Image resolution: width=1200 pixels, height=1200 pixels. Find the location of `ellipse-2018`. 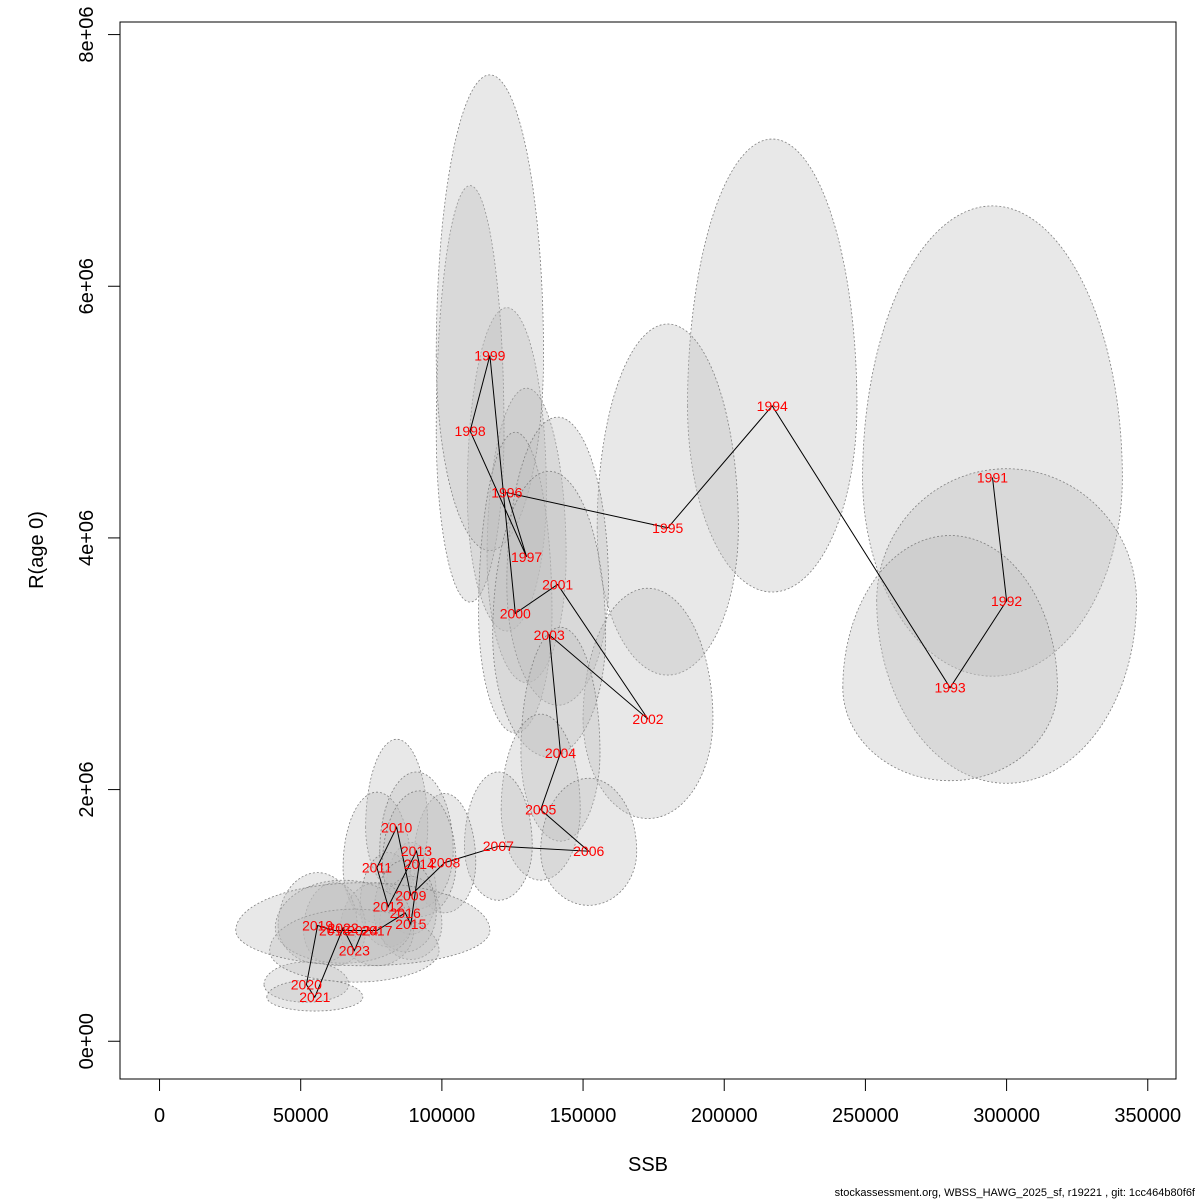

ellipse-2018 is located at coordinates (335, 924).